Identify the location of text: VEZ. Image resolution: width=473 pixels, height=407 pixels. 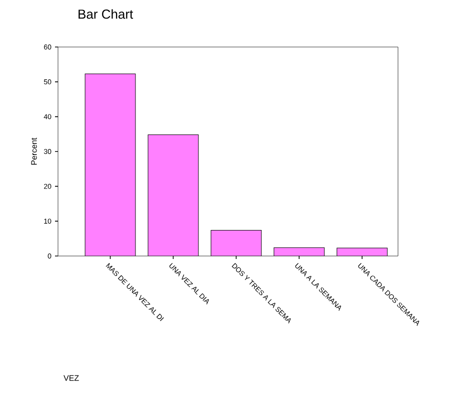
(71, 378).